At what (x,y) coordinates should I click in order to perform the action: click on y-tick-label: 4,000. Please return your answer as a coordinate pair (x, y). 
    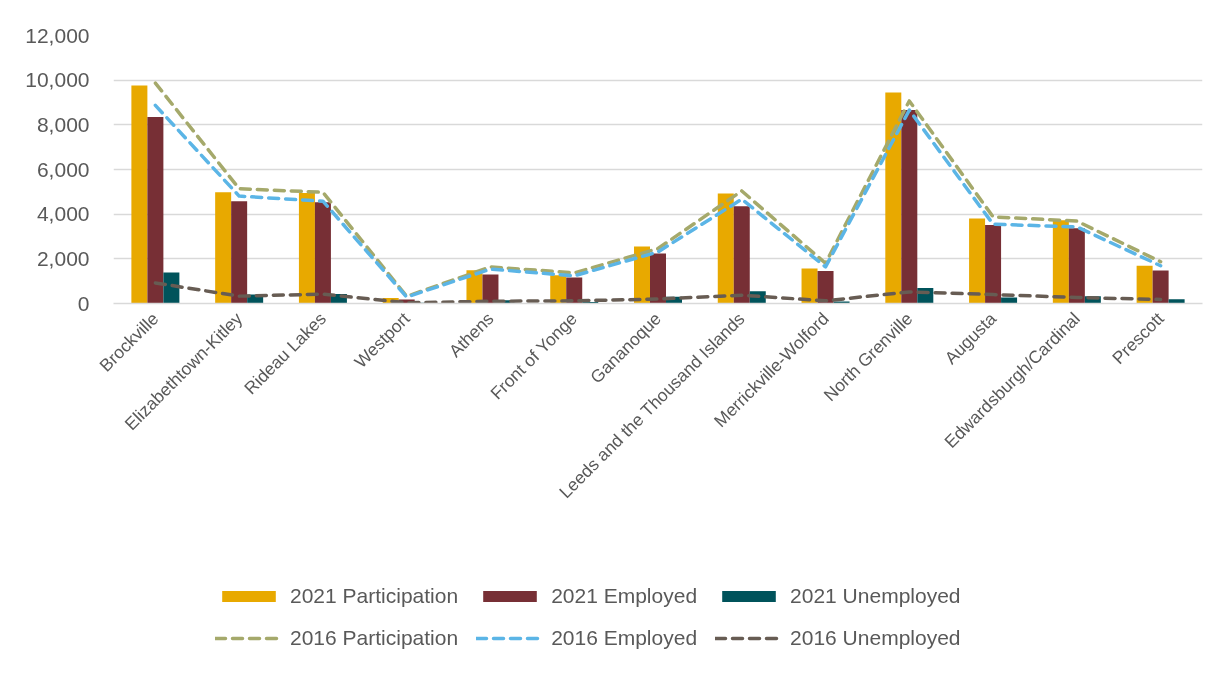
    Looking at the image, I should click on (63, 214).